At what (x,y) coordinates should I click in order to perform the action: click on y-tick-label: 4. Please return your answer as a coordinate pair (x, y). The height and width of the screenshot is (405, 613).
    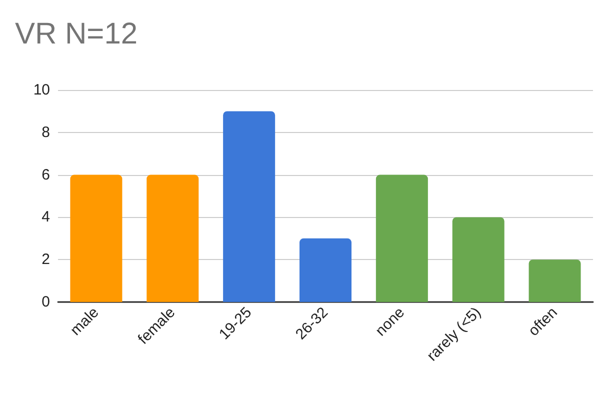
    Looking at the image, I should click on (46, 217).